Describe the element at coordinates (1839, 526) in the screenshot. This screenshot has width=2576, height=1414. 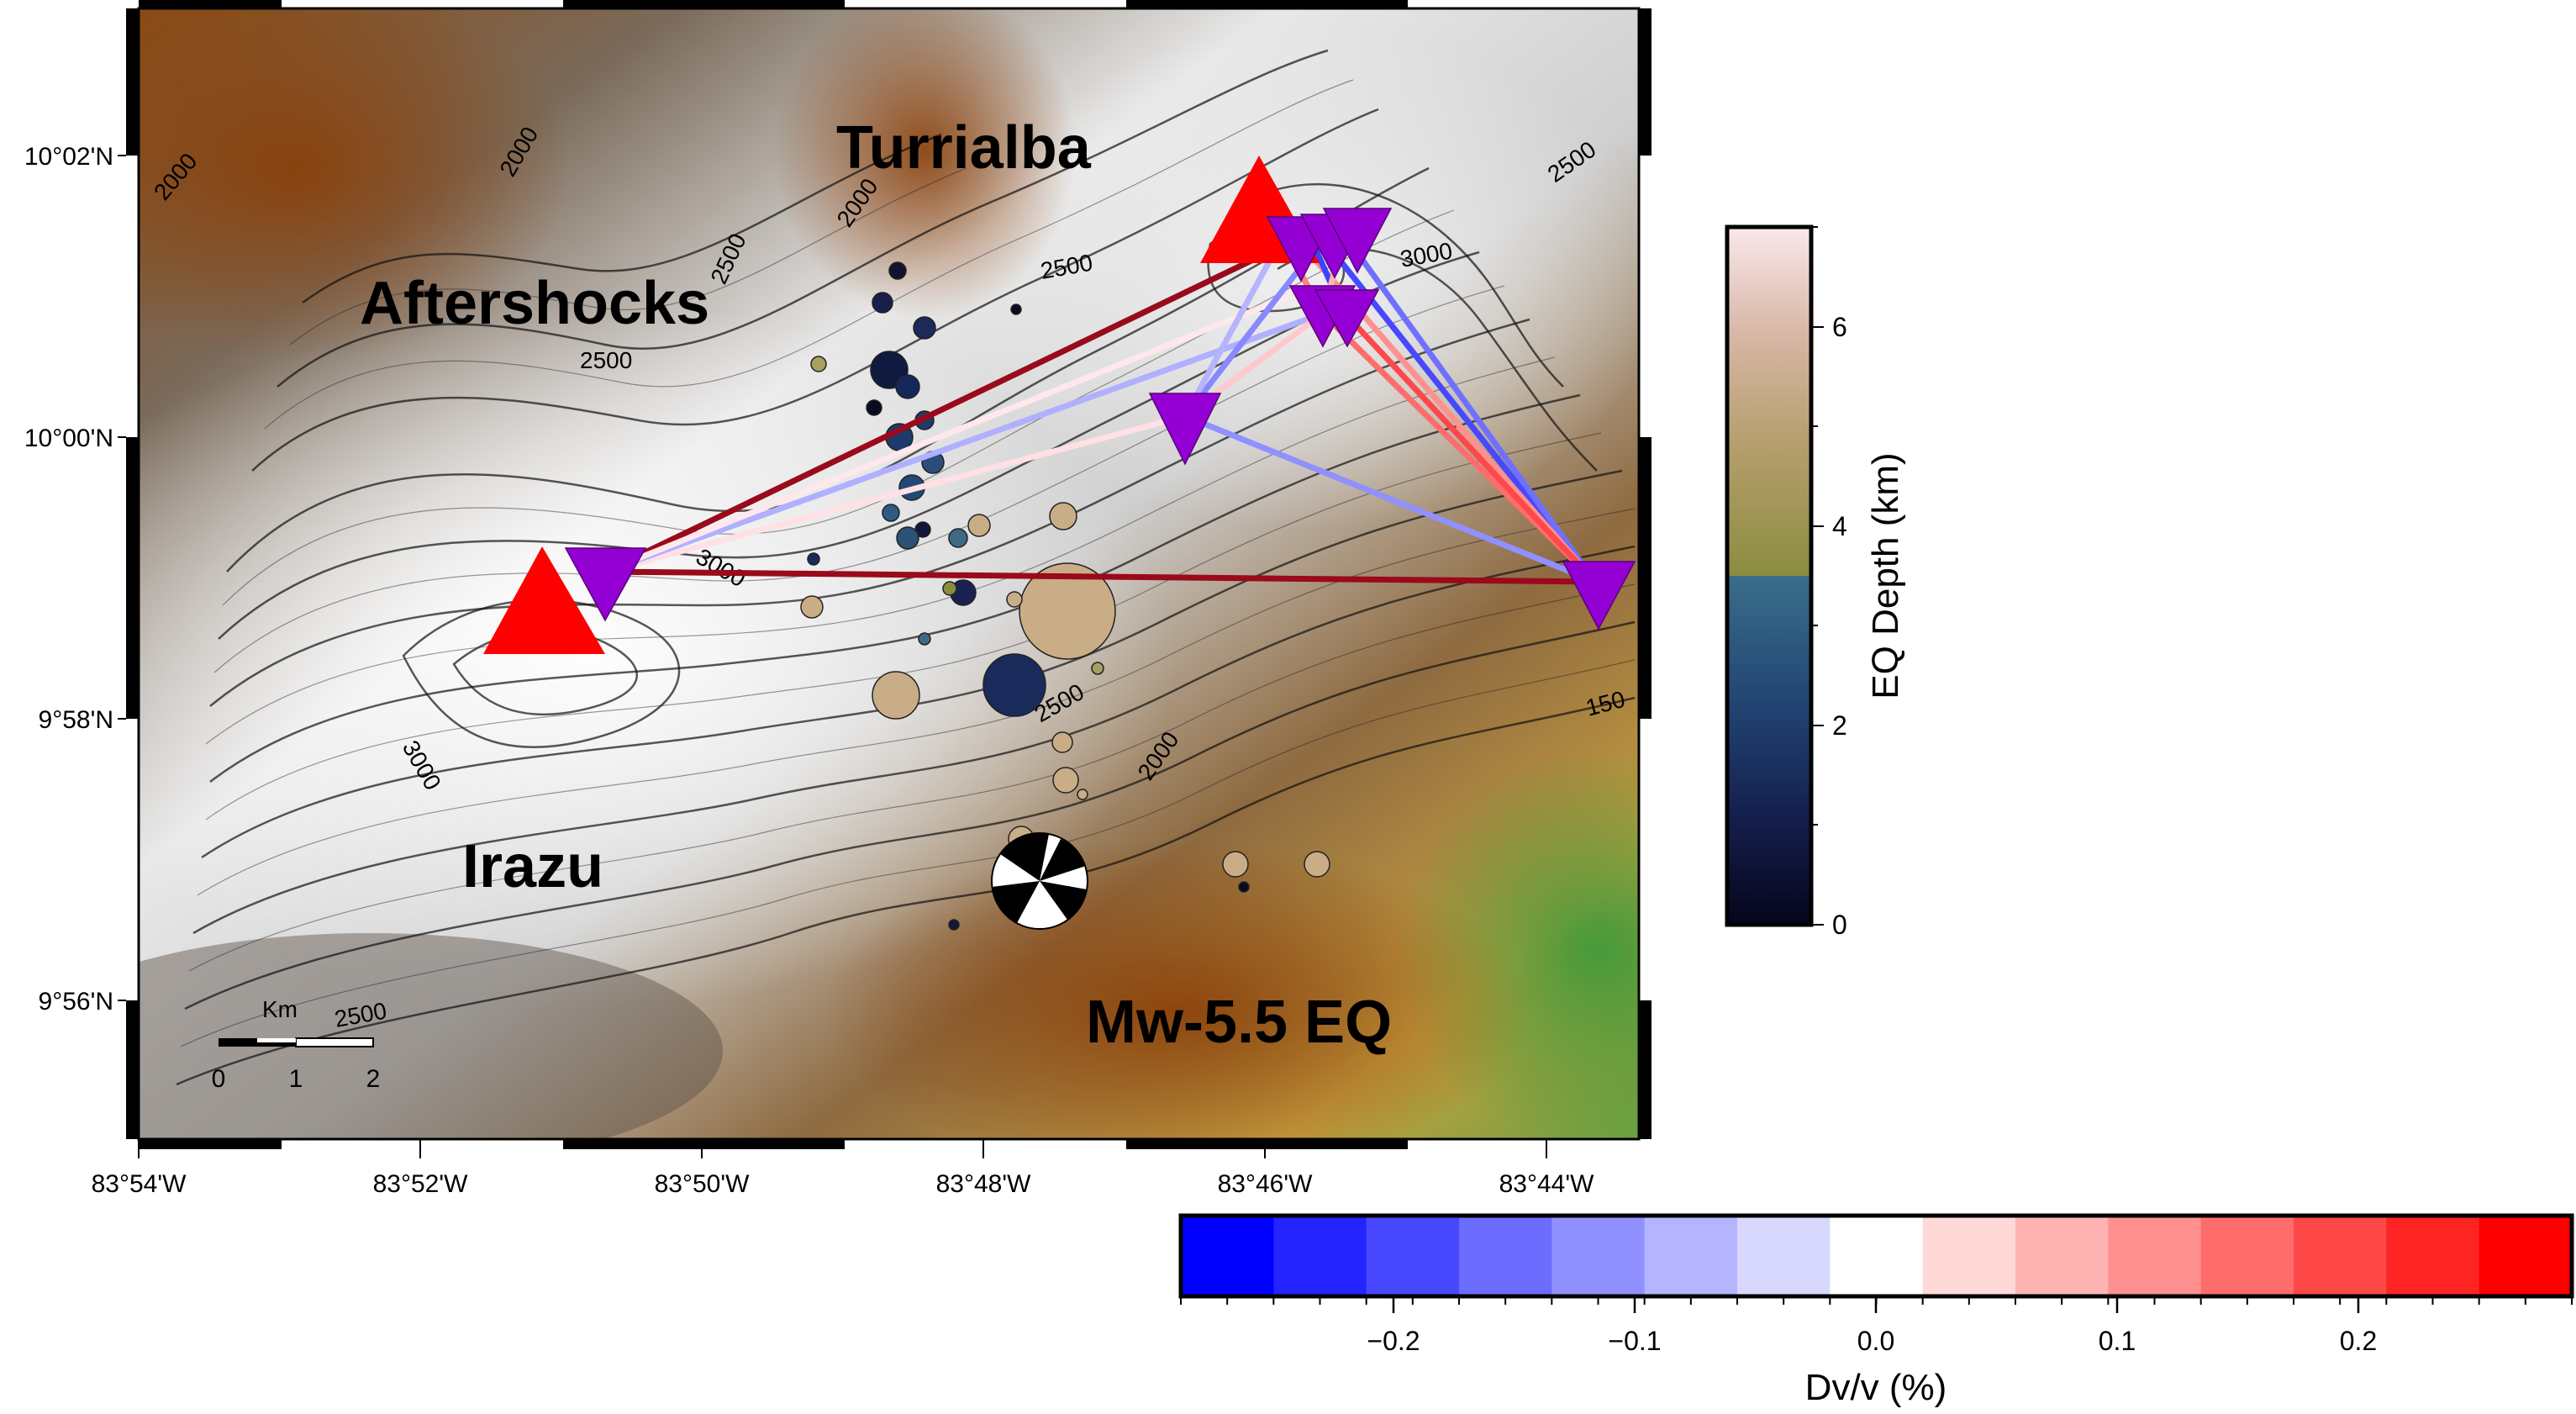
I see `depth-tick-label: 4` at that location.